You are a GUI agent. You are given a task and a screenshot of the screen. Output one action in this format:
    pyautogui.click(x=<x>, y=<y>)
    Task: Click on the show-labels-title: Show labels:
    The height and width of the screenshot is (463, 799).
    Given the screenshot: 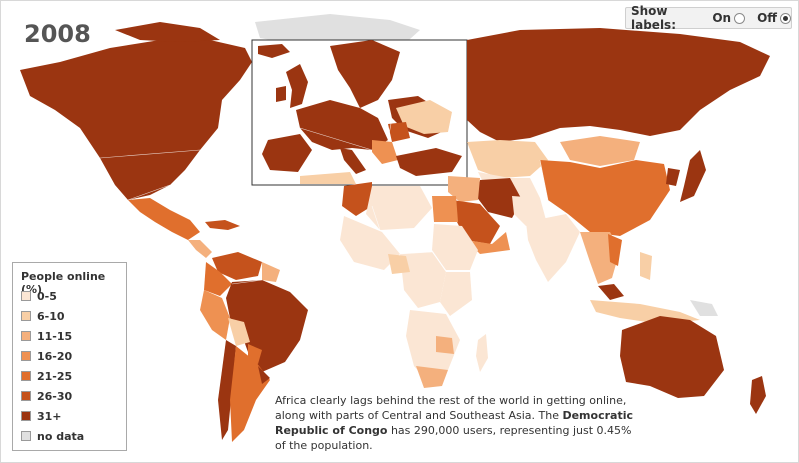 What is the action you would take?
    pyautogui.click(x=653, y=18)
    